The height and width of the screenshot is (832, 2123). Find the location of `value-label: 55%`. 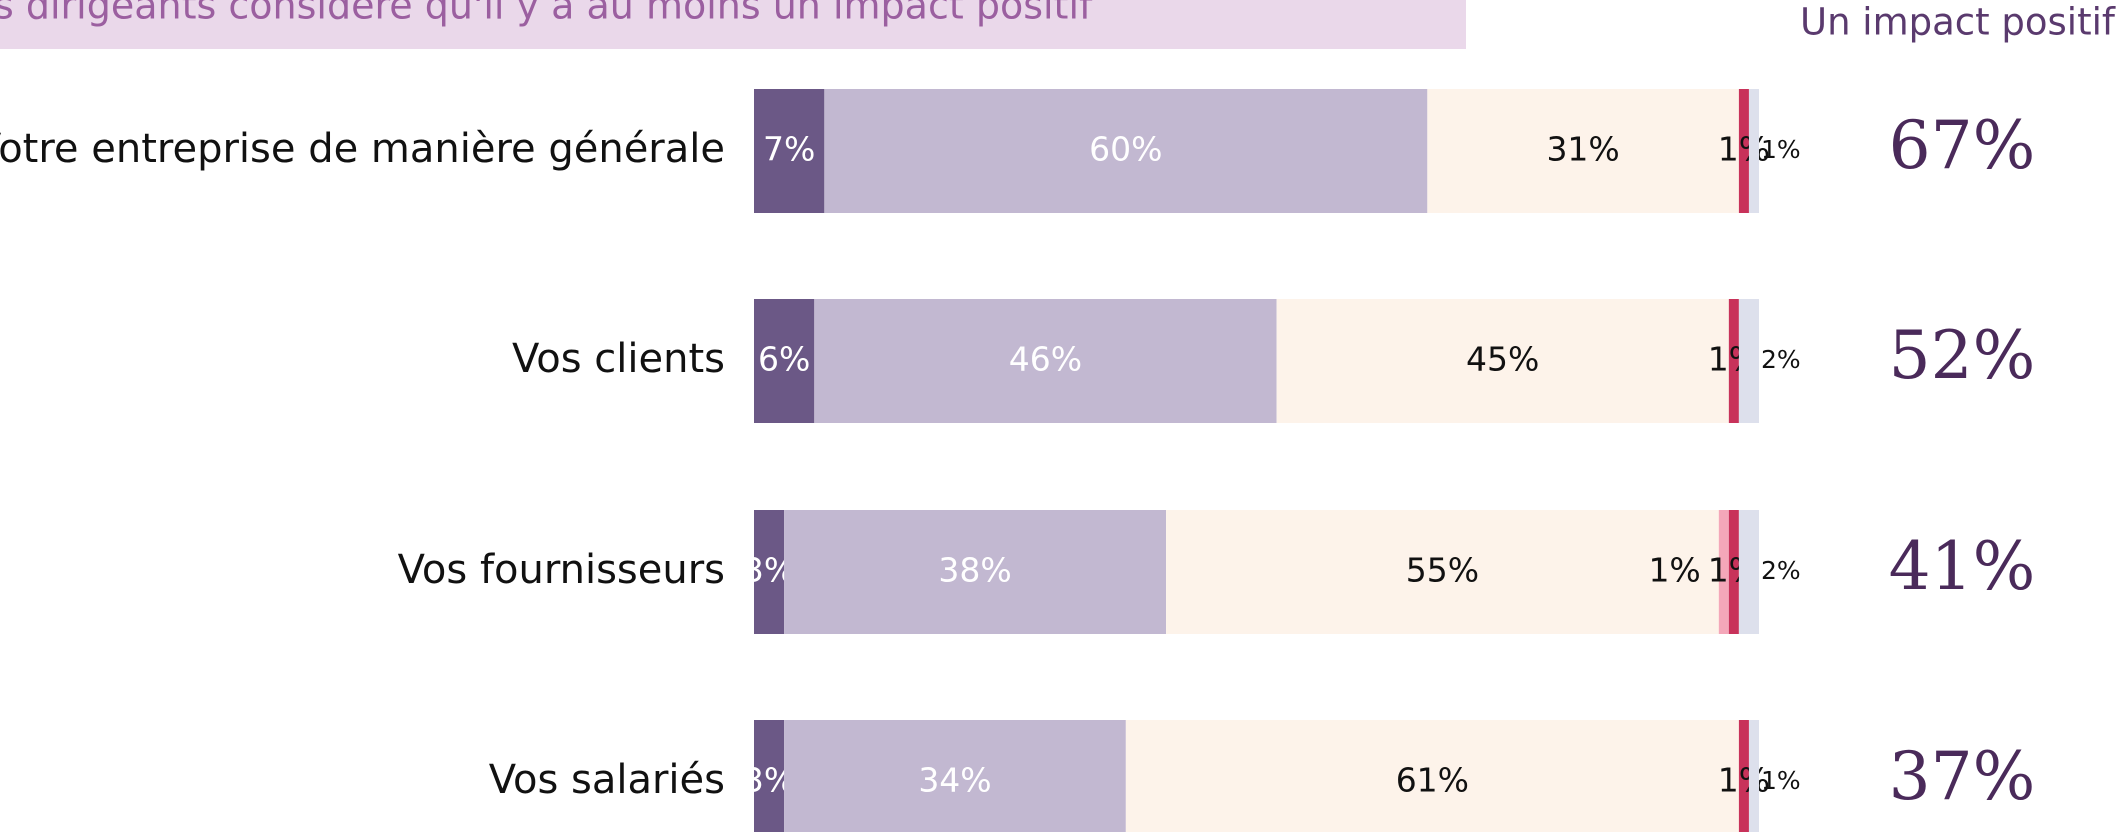

value-label: 55% is located at coordinates (1442, 570).